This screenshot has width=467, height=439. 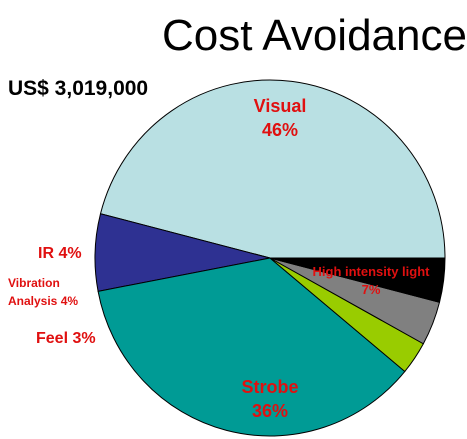 What do you see at coordinates (270, 411) in the screenshot?
I see `slice-label-strobe-2: 36%` at bounding box center [270, 411].